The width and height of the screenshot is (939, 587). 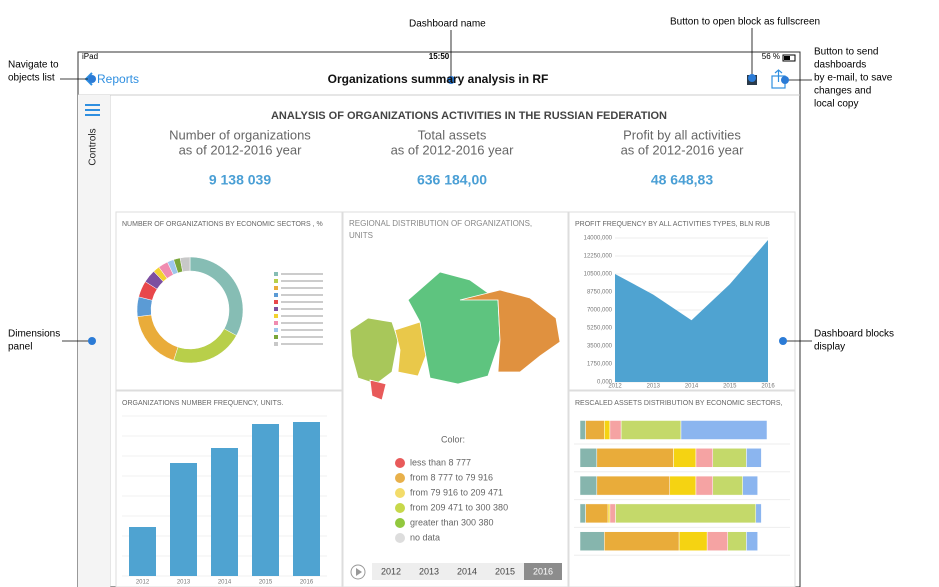 What do you see at coordinates (90, 56) in the screenshot?
I see `status-device: iPad` at bounding box center [90, 56].